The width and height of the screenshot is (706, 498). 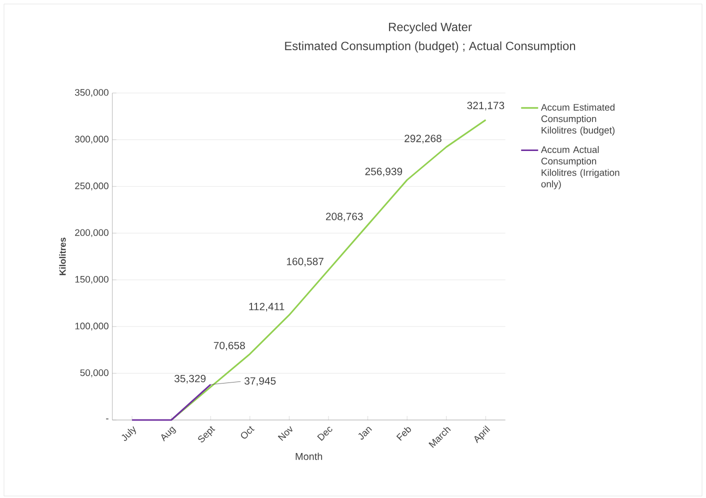 I want to click on data-label: 292,268, so click(x=423, y=139).